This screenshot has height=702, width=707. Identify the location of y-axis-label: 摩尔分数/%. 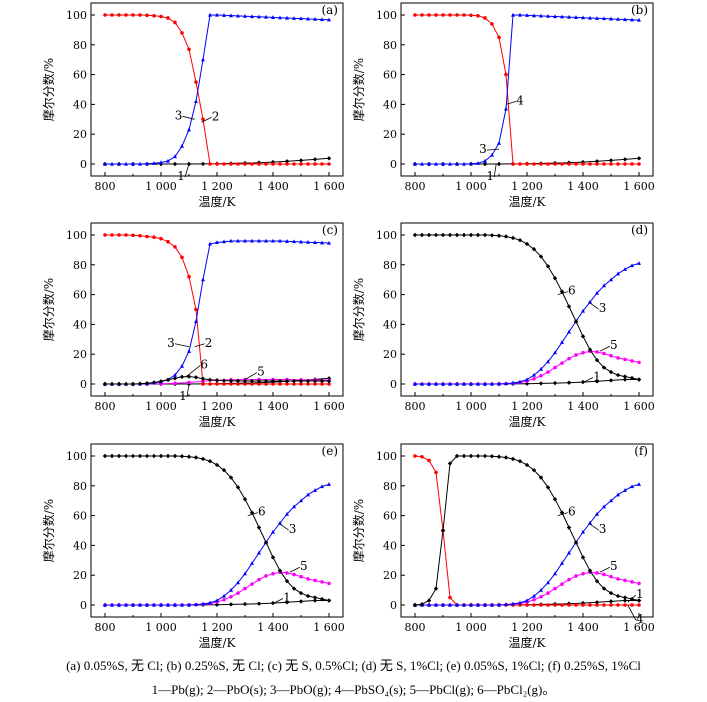
(358, 309).